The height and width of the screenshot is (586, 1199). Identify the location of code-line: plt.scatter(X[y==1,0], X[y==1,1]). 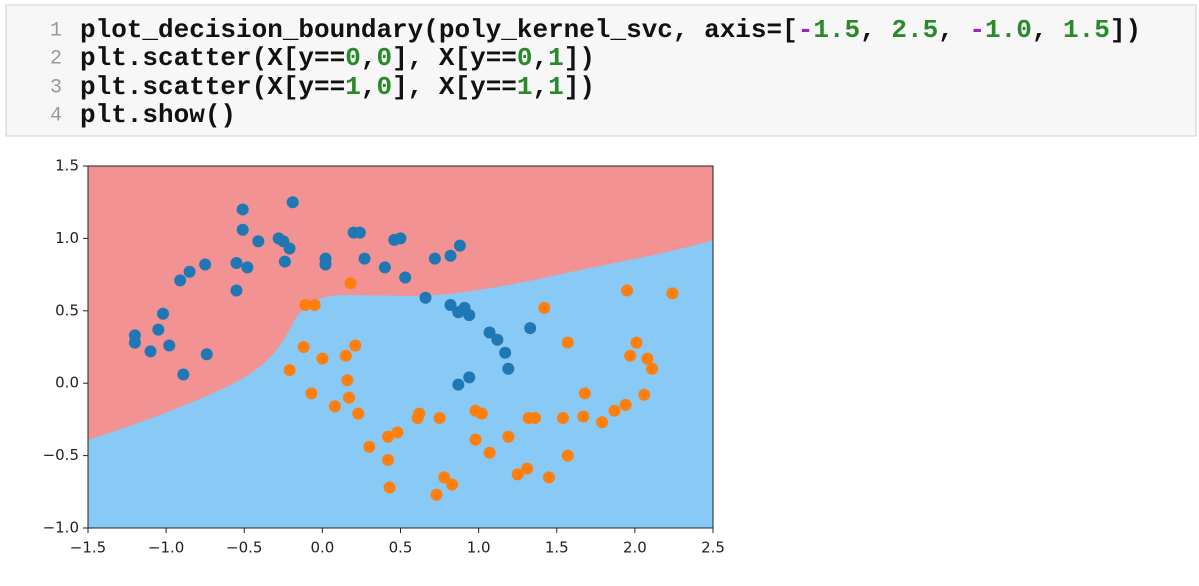
(337, 87).